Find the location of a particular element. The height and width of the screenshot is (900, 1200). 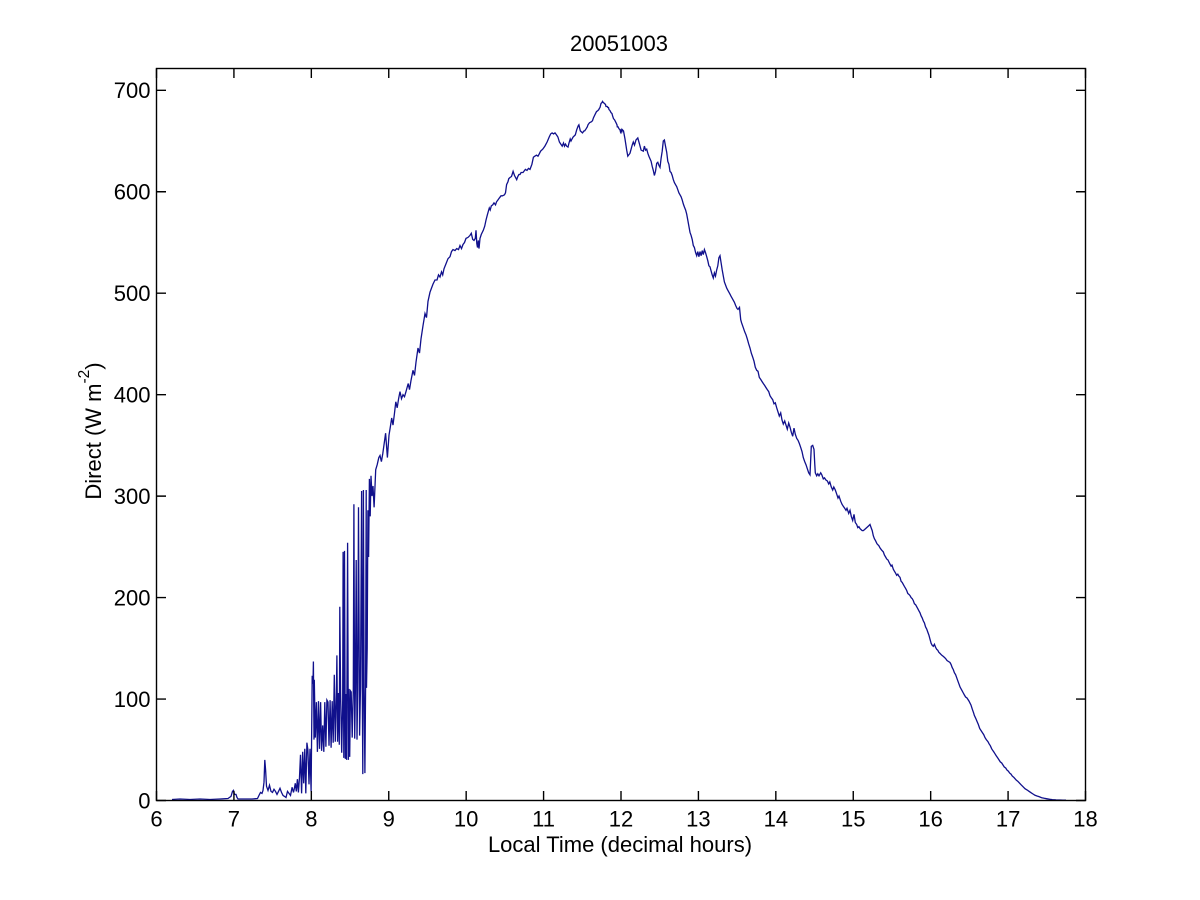

svg-text: 11 is located at coordinates (543, 819).